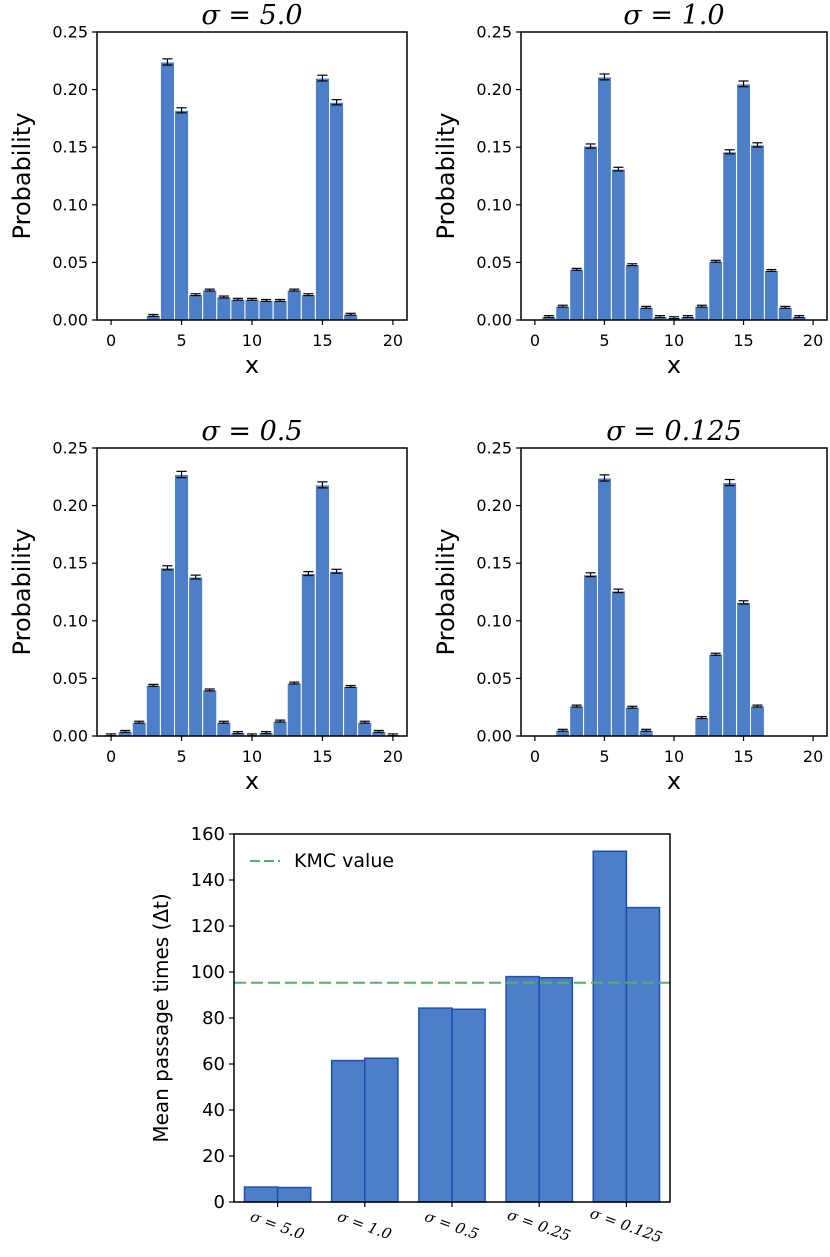 The width and height of the screenshot is (830, 1257). What do you see at coordinates (213, 1156) in the screenshot?
I see `y-tick-label: 20` at bounding box center [213, 1156].